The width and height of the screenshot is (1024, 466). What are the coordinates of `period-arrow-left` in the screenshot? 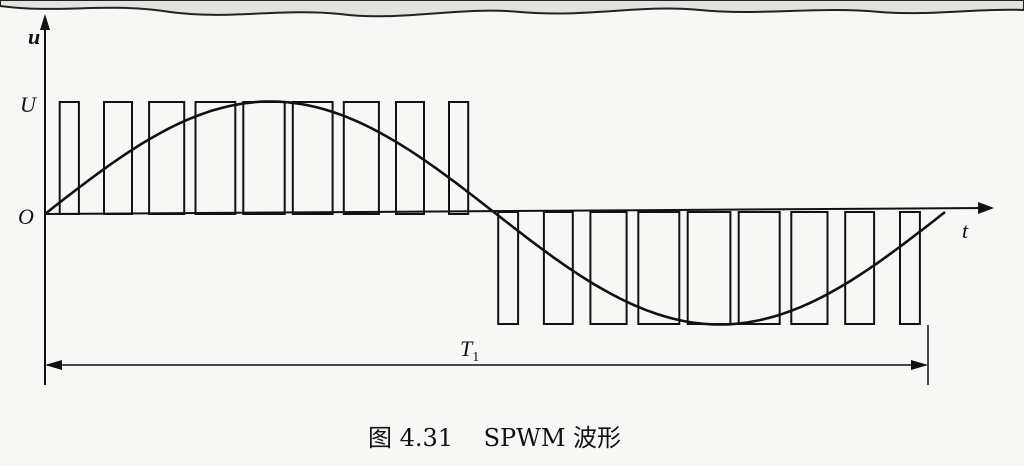 It's located at (53, 365).